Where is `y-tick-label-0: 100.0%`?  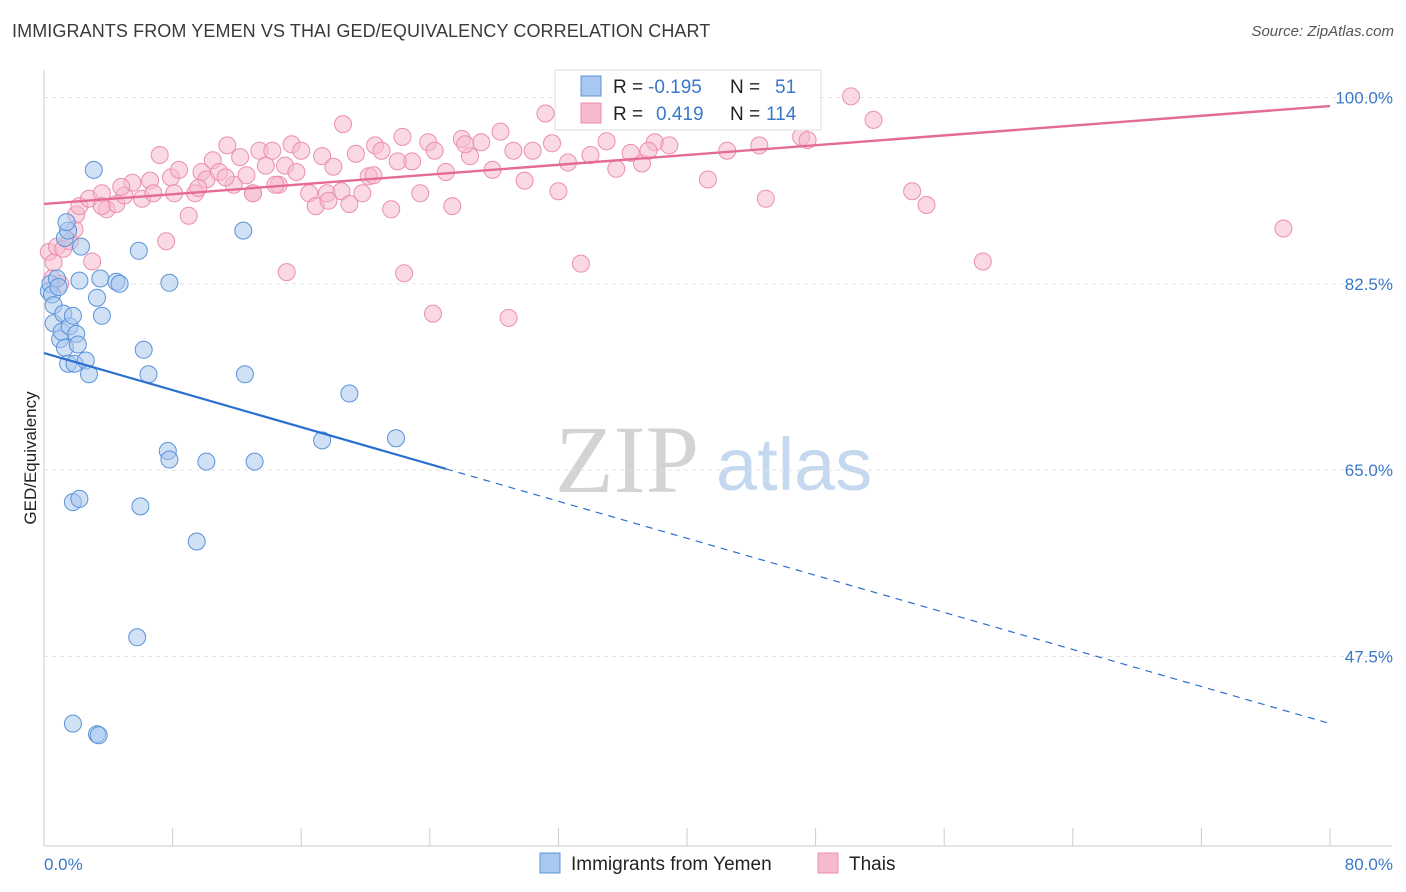 y-tick-label-0: 100.0% is located at coordinates (1364, 98).